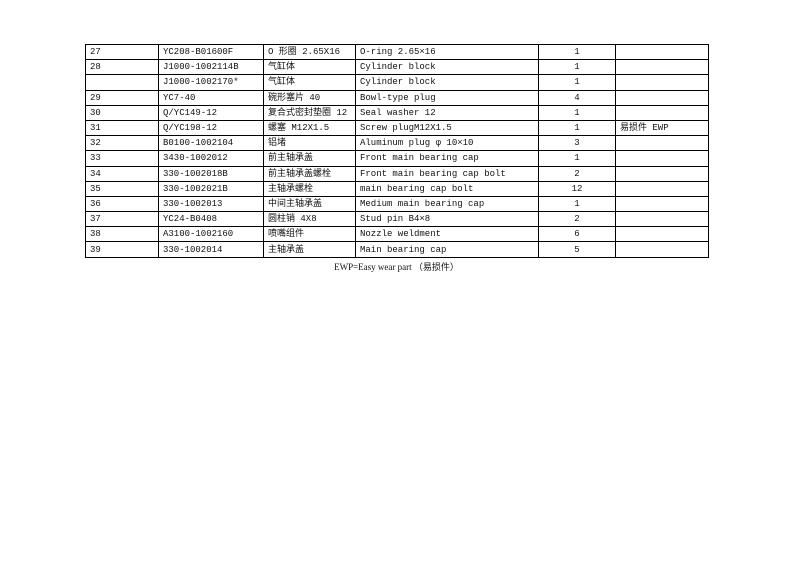 This screenshot has height=561, width=793. I want to click on part-number: YC7-40, so click(211, 97).